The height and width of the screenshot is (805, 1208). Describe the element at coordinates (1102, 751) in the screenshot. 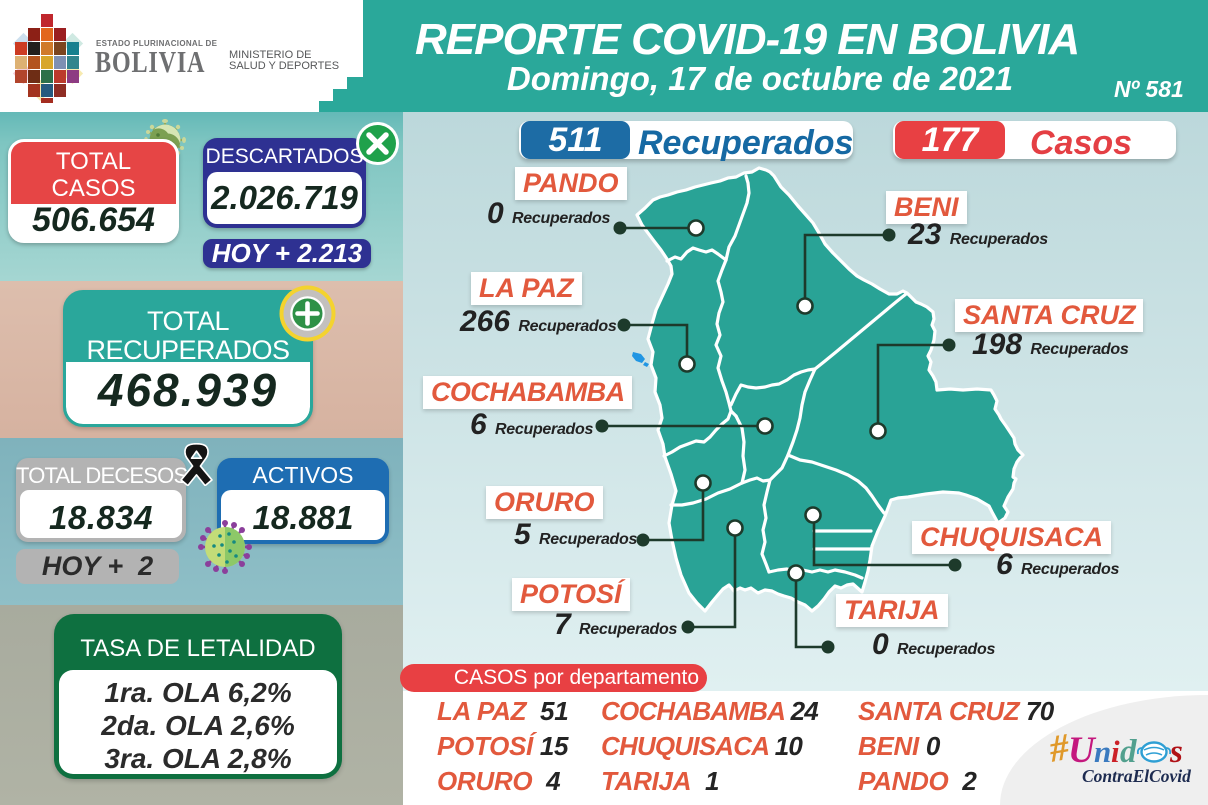

I see `svg-text: n` at that location.